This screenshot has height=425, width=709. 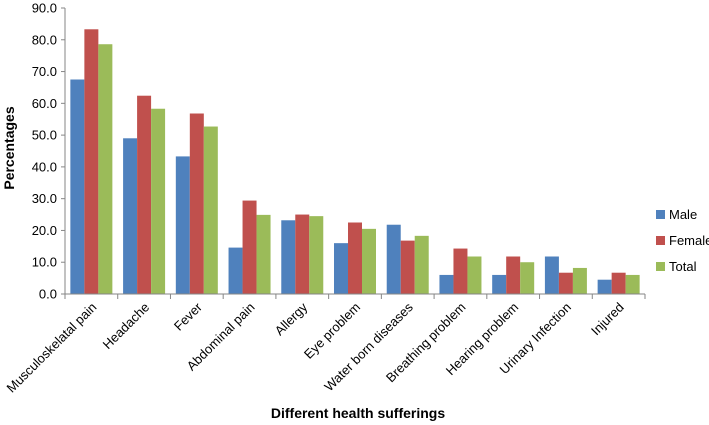 What do you see at coordinates (683, 214) in the screenshot?
I see `legend-label-male: Male` at bounding box center [683, 214].